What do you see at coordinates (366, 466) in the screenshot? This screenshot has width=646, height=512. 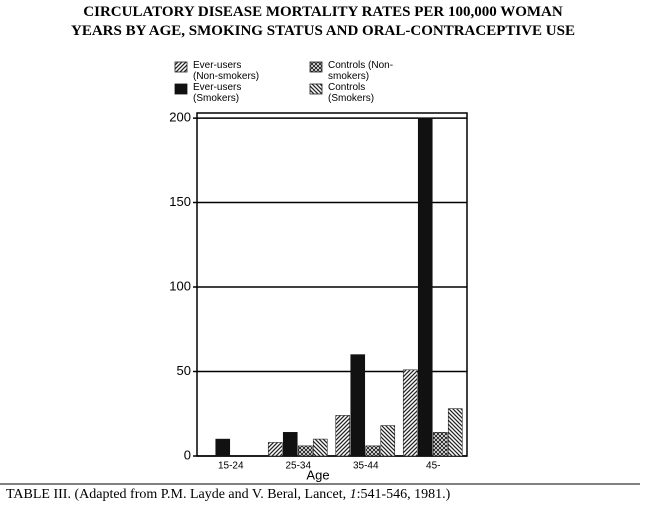 I see `x-tick-label: 35-44` at bounding box center [366, 466].